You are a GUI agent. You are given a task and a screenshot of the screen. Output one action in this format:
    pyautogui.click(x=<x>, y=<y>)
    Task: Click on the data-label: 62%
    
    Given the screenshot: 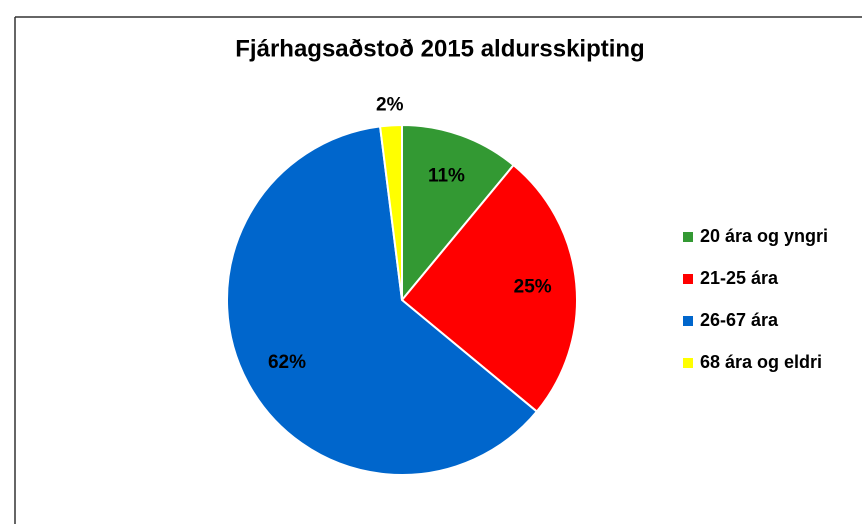 What is the action you would take?
    pyautogui.click(x=287, y=362)
    